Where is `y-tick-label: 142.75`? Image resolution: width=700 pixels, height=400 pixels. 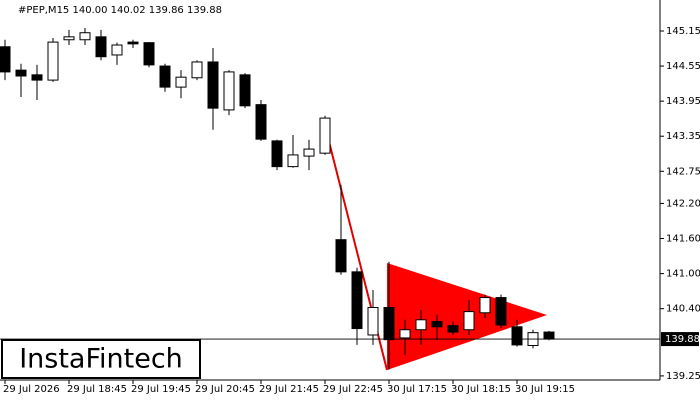
y-tick-label: 142.75 is located at coordinates (683, 171).